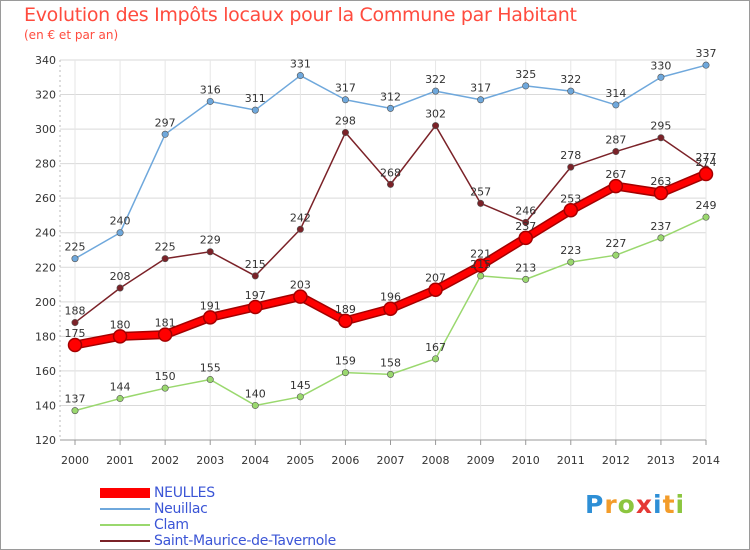 This screenshot has height=550, width=750. Describe the element at coordinates (390, 362) in the screenshot. I see `data-label: 158` at that location.